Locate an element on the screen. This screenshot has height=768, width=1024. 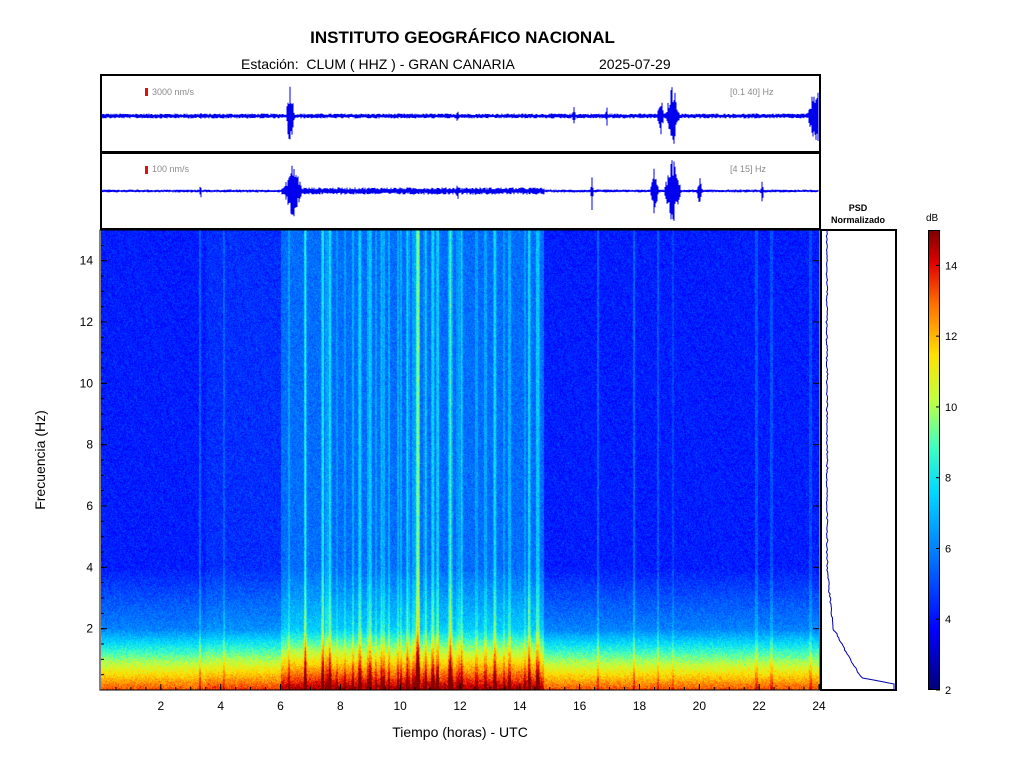
y-tick-label: 12 is located at coordinates (87, 322).